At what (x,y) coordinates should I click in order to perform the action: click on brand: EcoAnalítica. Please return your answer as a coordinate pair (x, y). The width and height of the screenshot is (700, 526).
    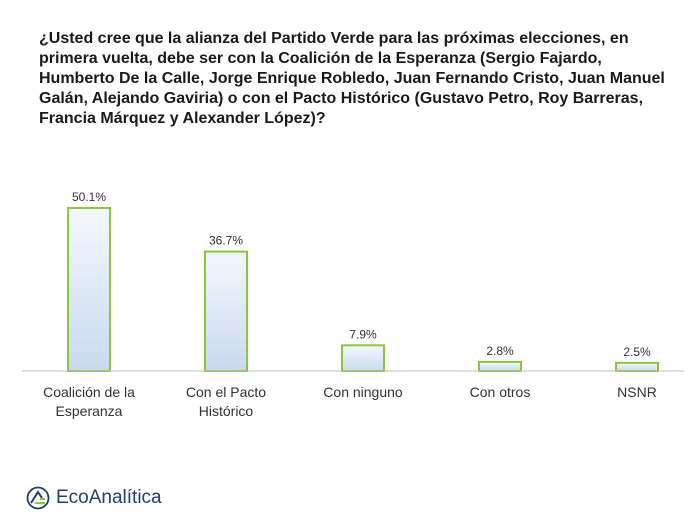
    Looking at the image, I should click on (94, 498).